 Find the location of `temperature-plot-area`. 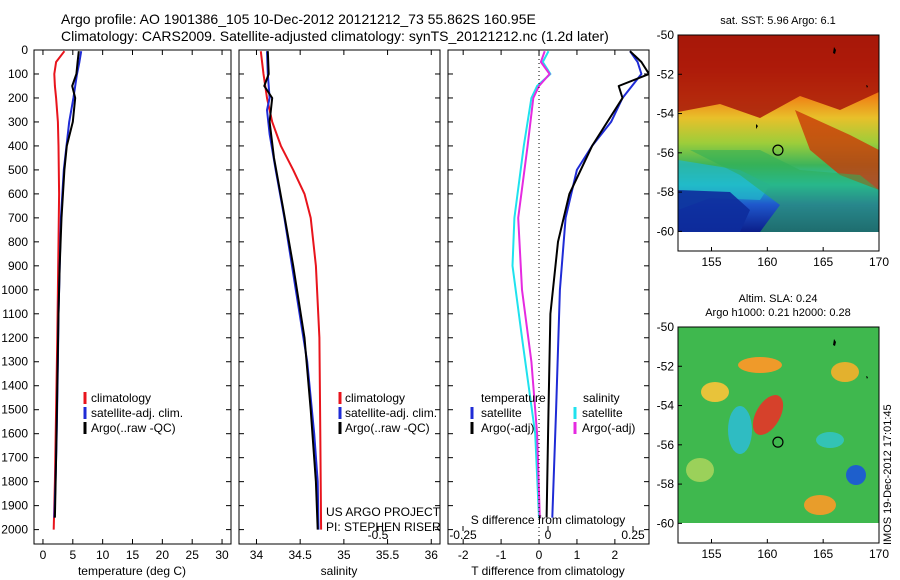

temperature-plot-area is located at coordinates (67, 290).